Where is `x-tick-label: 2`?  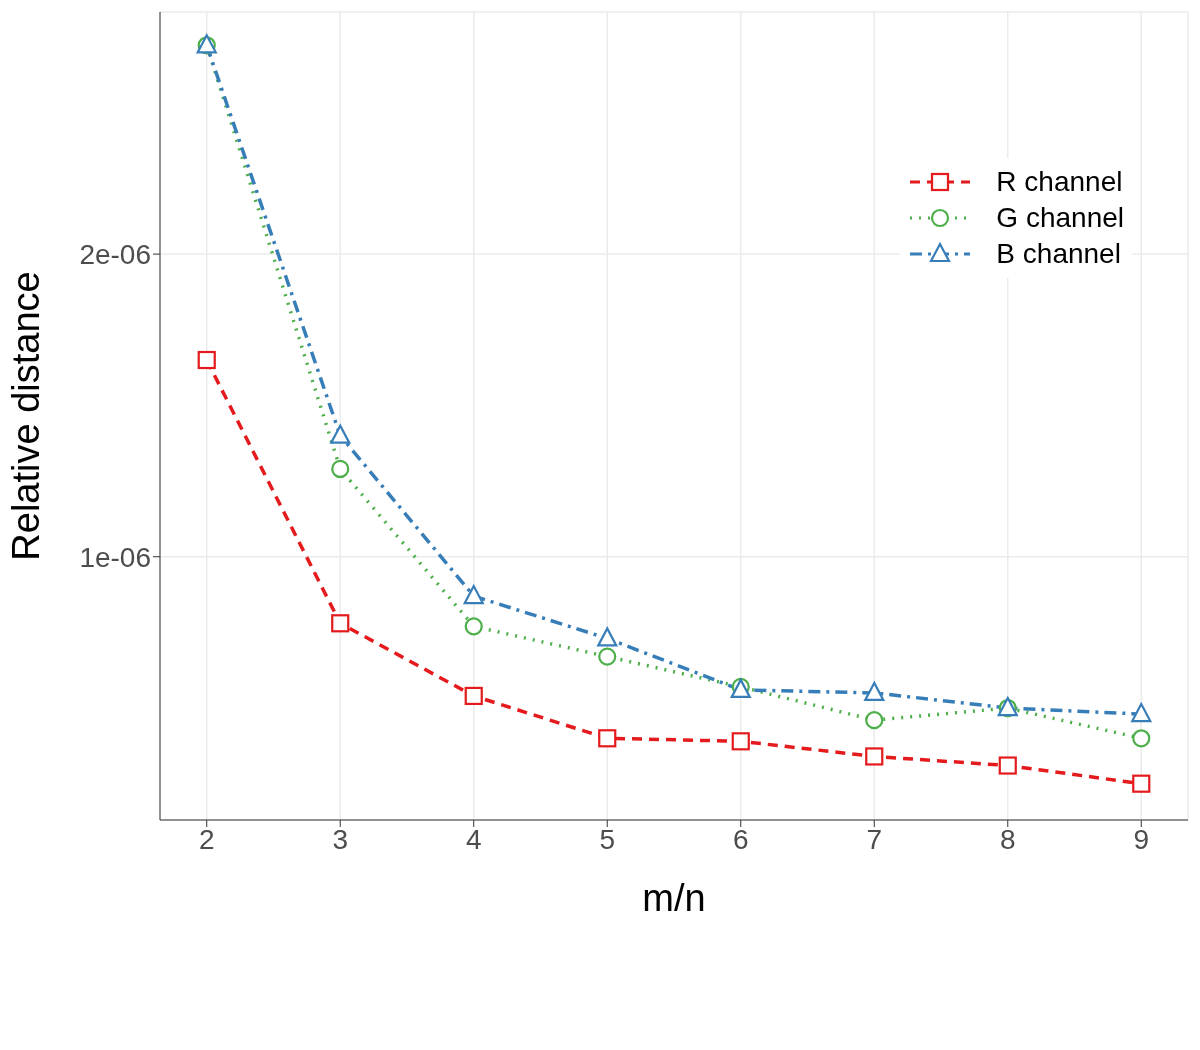
x-tick-label: 2 is located at coordinates (206, 839).